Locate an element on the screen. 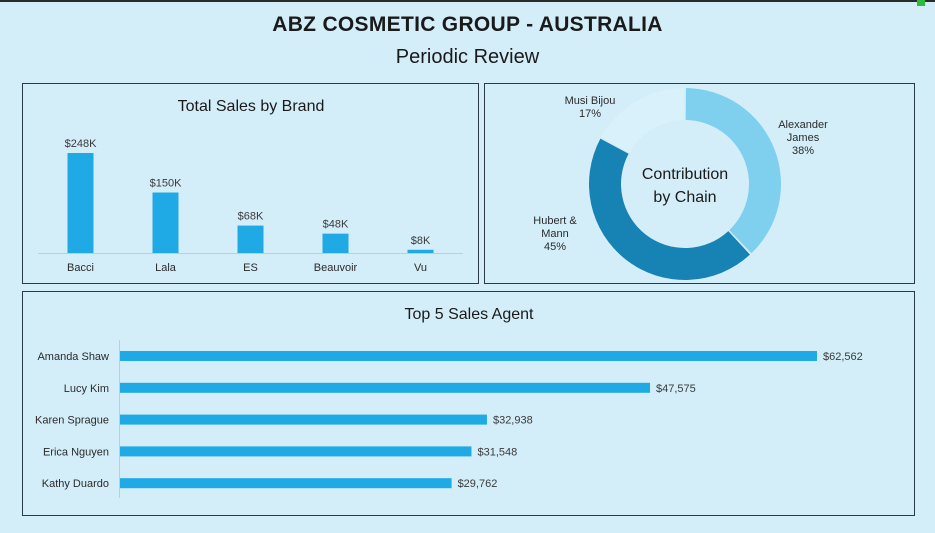 This screenshot has height=533, width=935. chain-slice-label: James is located at coordinates (803, 138).